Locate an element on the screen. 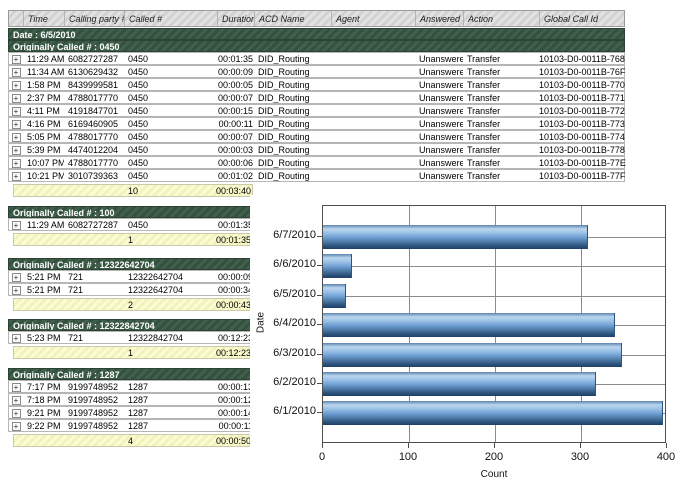 The image size is (676, 485). column-header is located at coordinates (16, 18).